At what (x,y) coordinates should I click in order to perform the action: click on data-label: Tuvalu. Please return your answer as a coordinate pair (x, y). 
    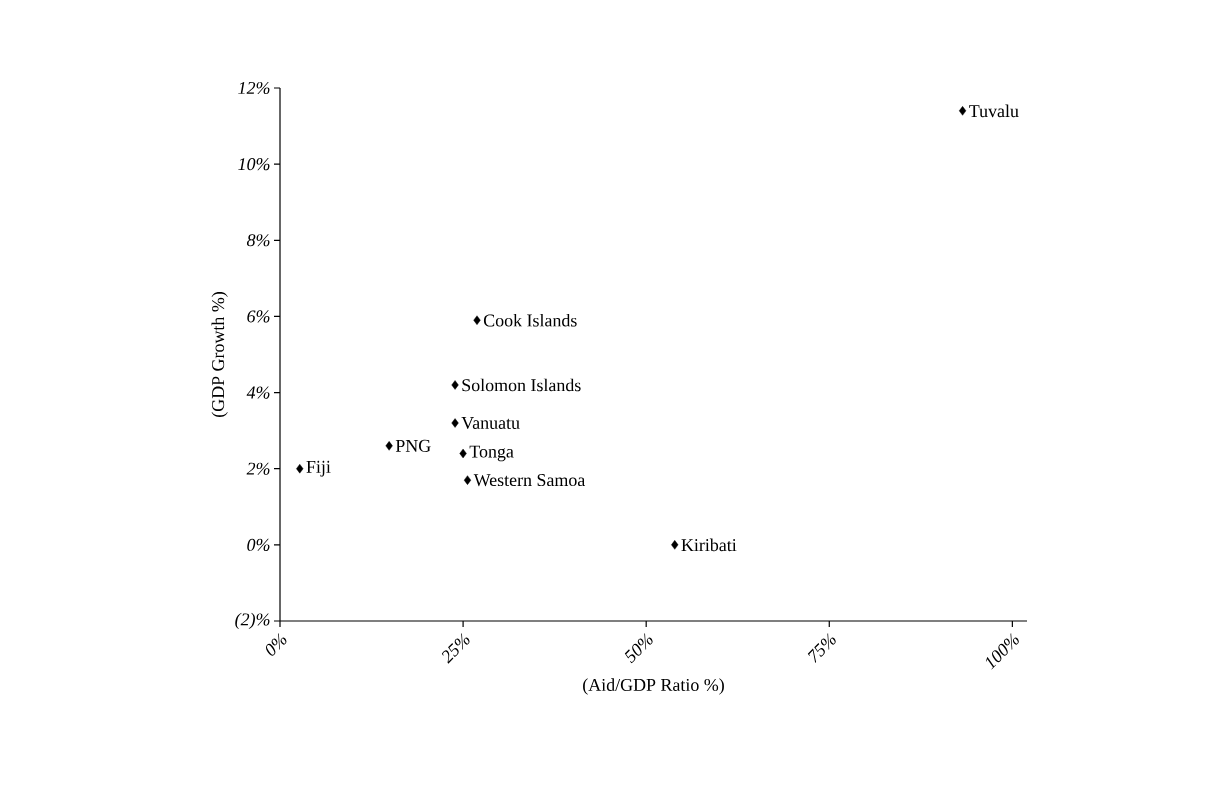
    Looking at the image, I should click on (994, 111).